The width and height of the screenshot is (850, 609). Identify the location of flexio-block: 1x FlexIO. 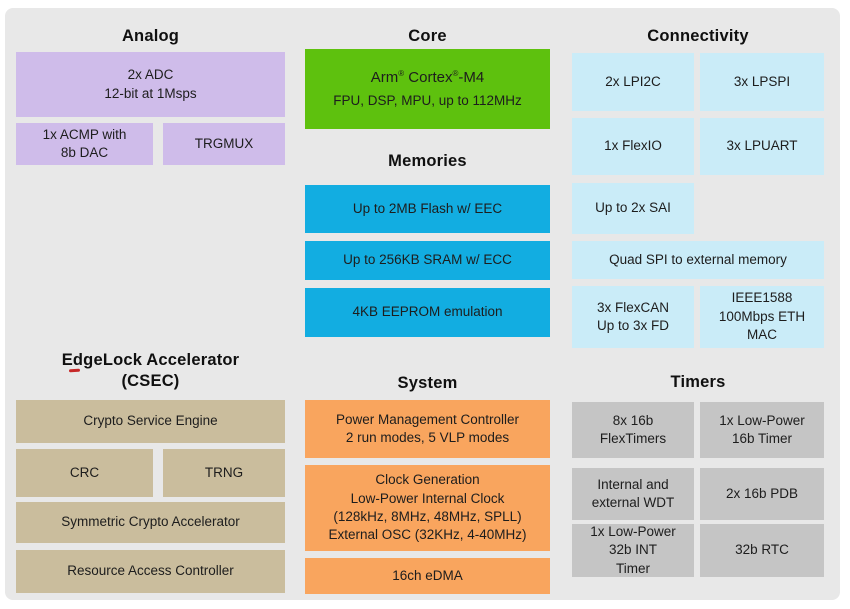
(633, 146).